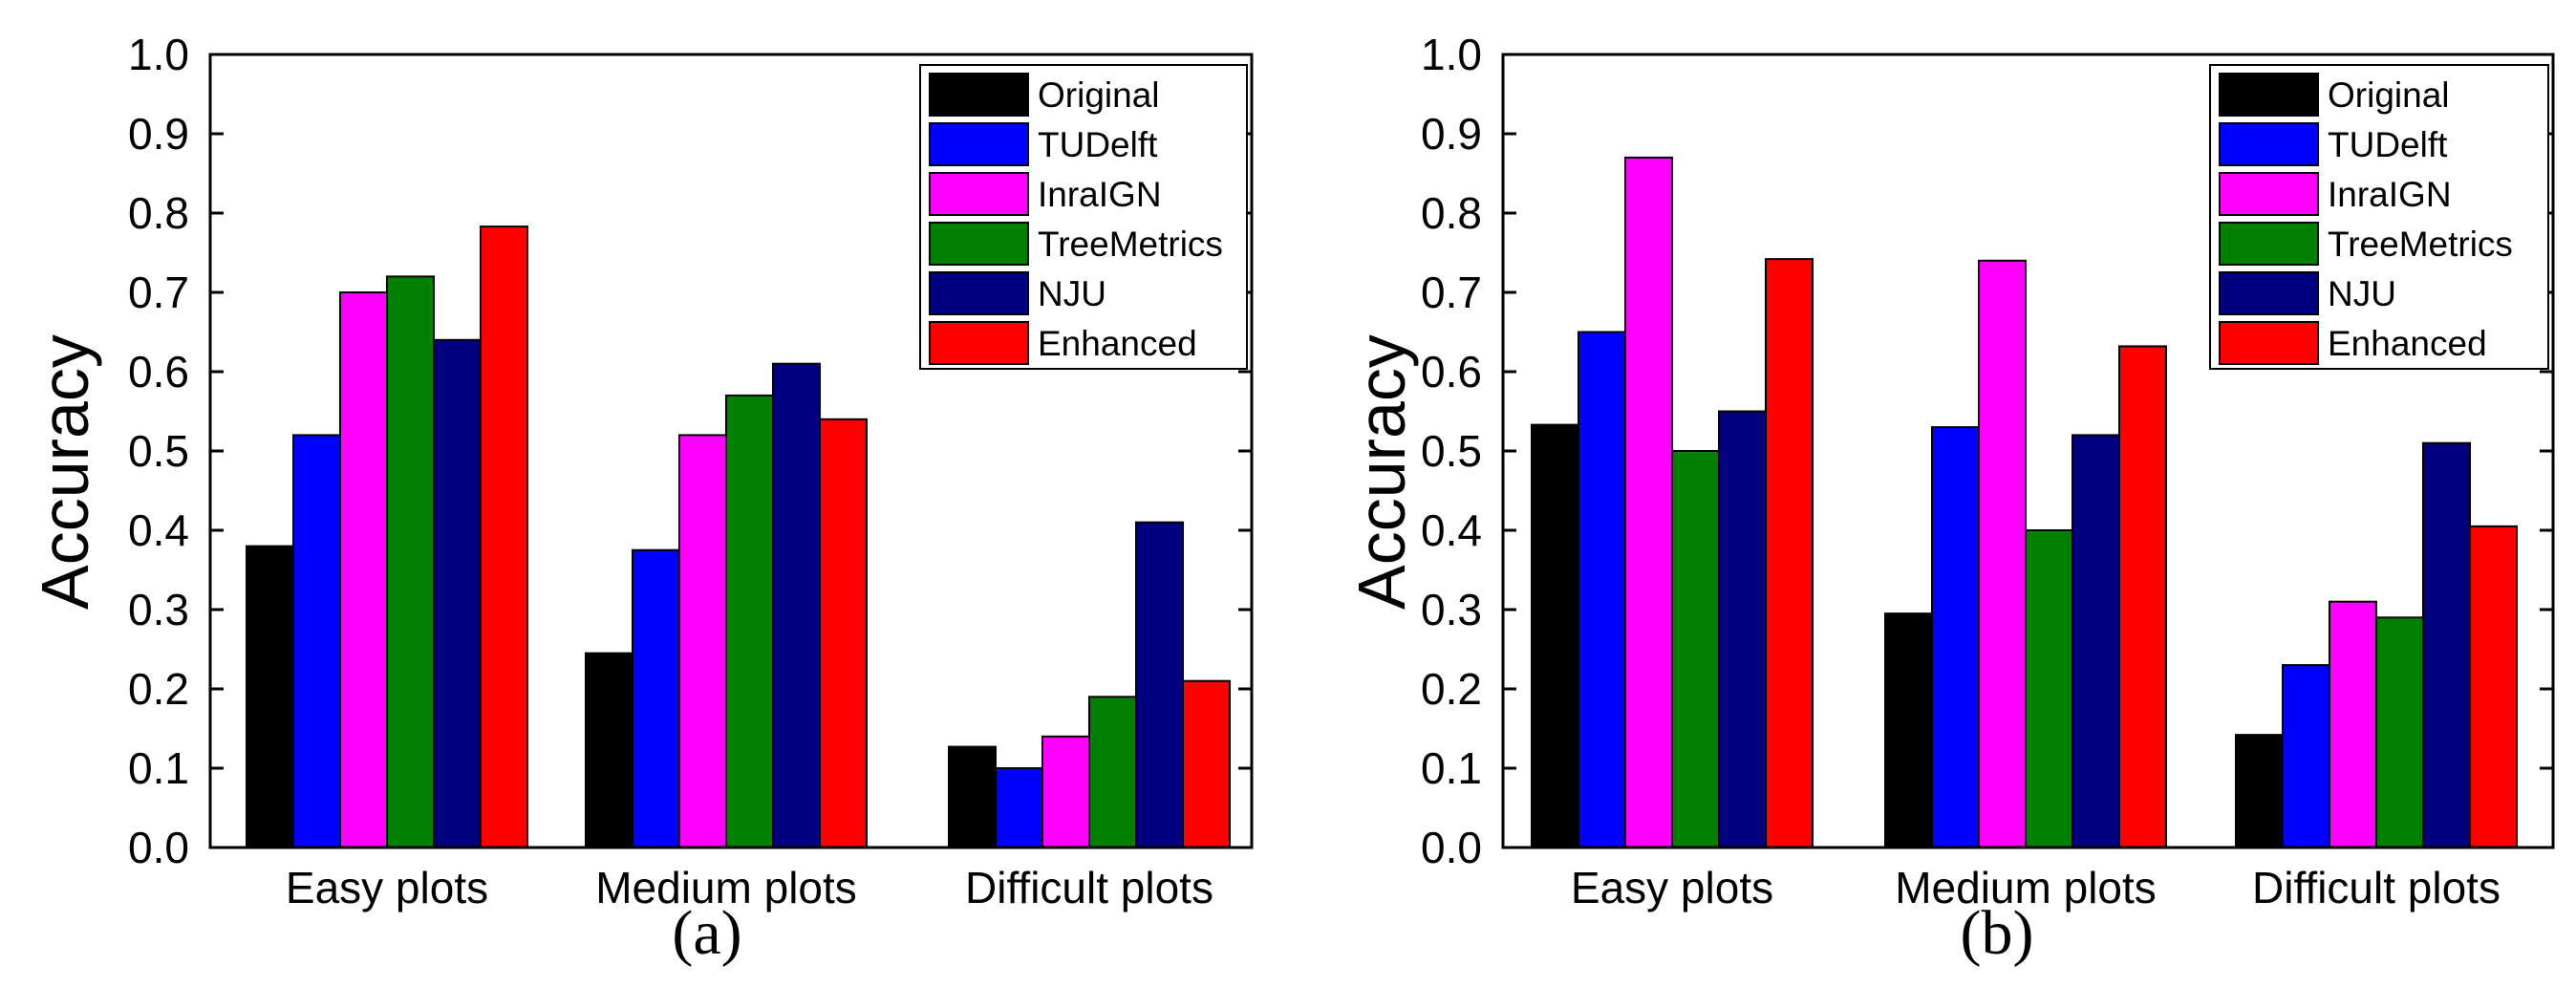  What do you see at coordinates (706, 933) in the screenshot?
I see `panel-caption: (a)` at bounding box center [706, 933].